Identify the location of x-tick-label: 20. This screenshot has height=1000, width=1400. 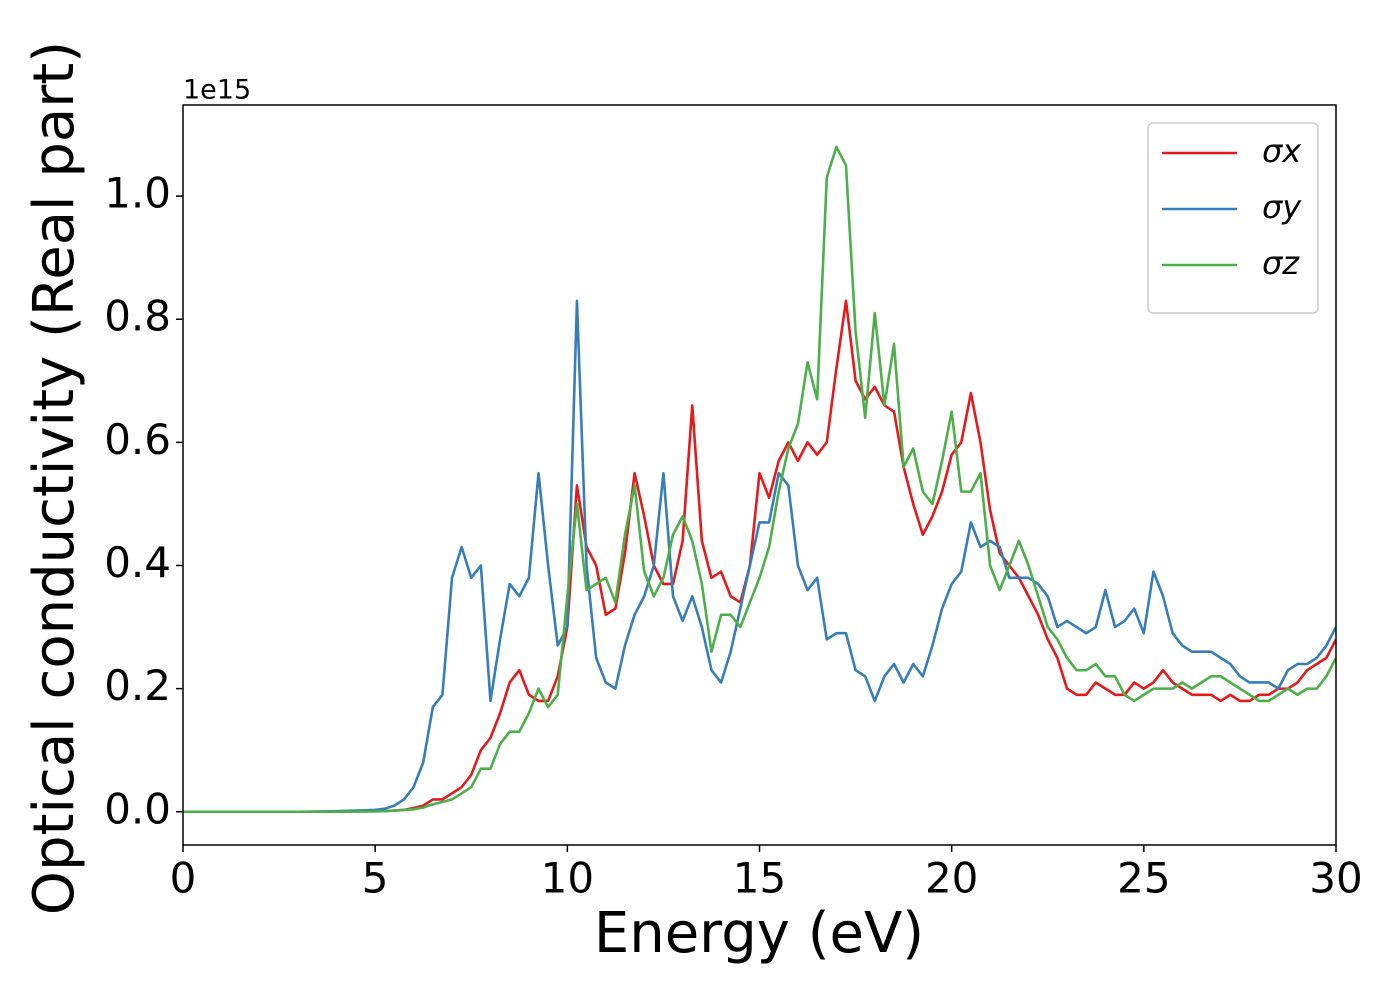
(951, 878).